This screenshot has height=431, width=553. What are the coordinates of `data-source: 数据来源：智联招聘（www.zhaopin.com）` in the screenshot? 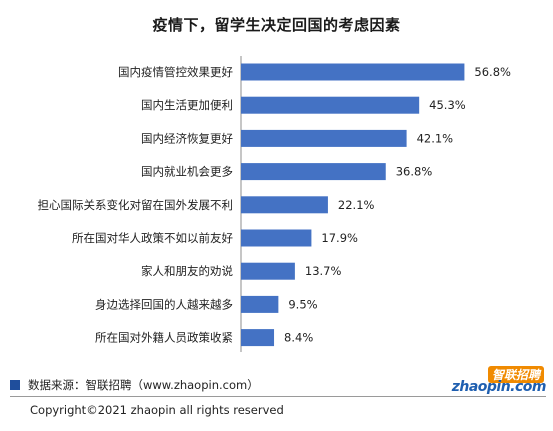 It's located at (134, 385).